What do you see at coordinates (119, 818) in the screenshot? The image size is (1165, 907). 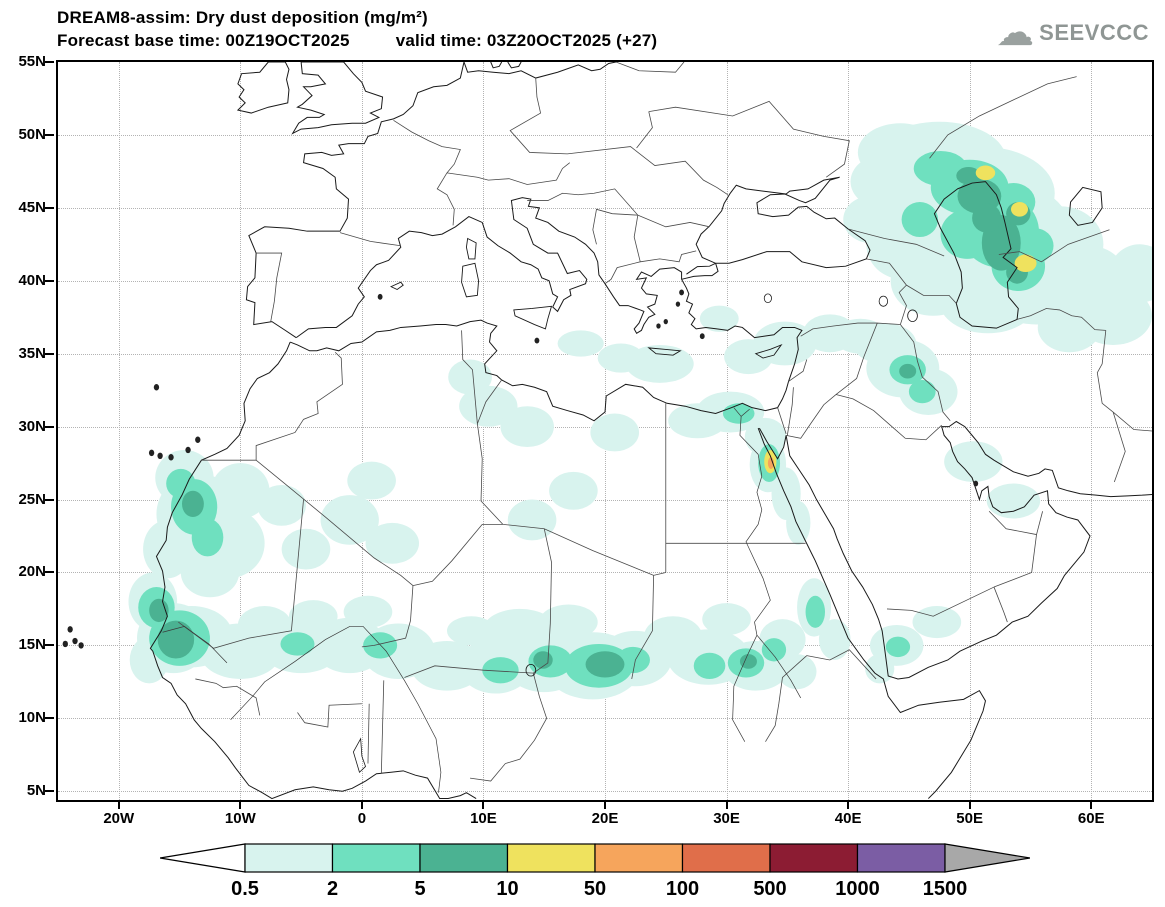 I see `lon-tick-label: 20W` at bounding box center [119, 818].